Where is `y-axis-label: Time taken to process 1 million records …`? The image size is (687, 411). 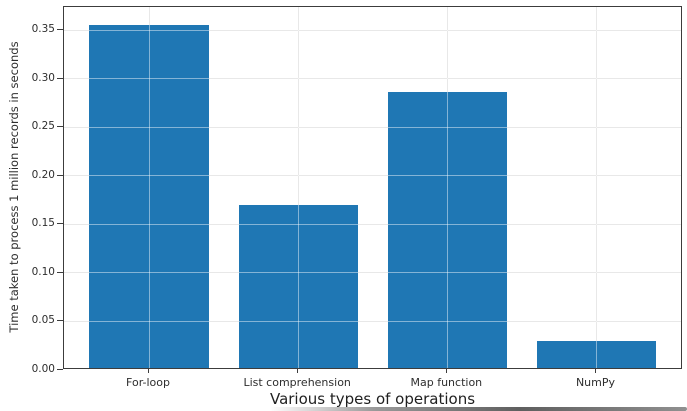
y-axis-label: Time taken to process 1 million records … is located at coordinates (14, 187).